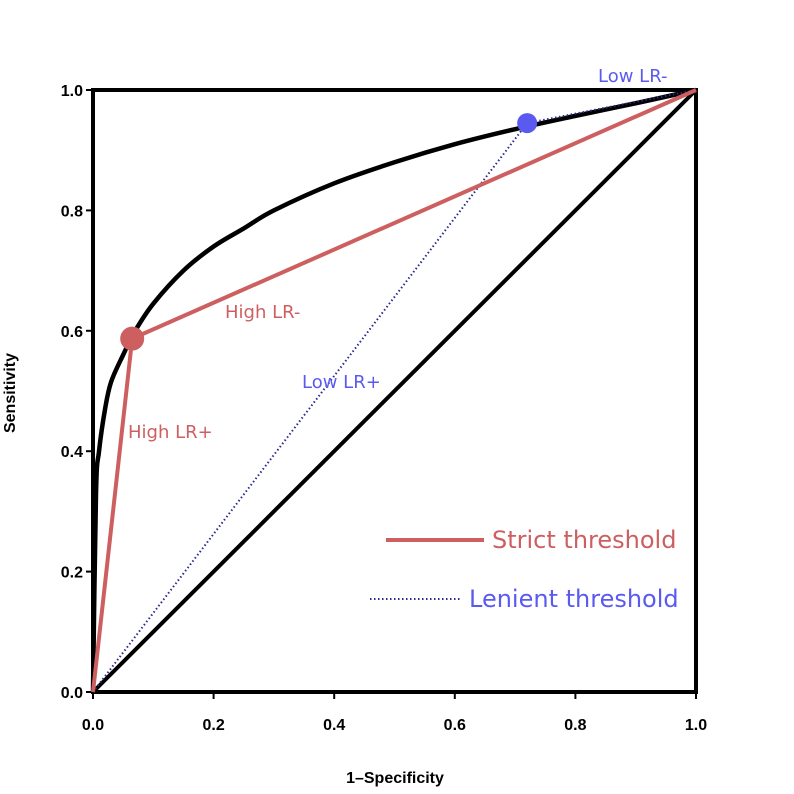  I want to click on x-tick-label: 0.6, so click(455, 725).